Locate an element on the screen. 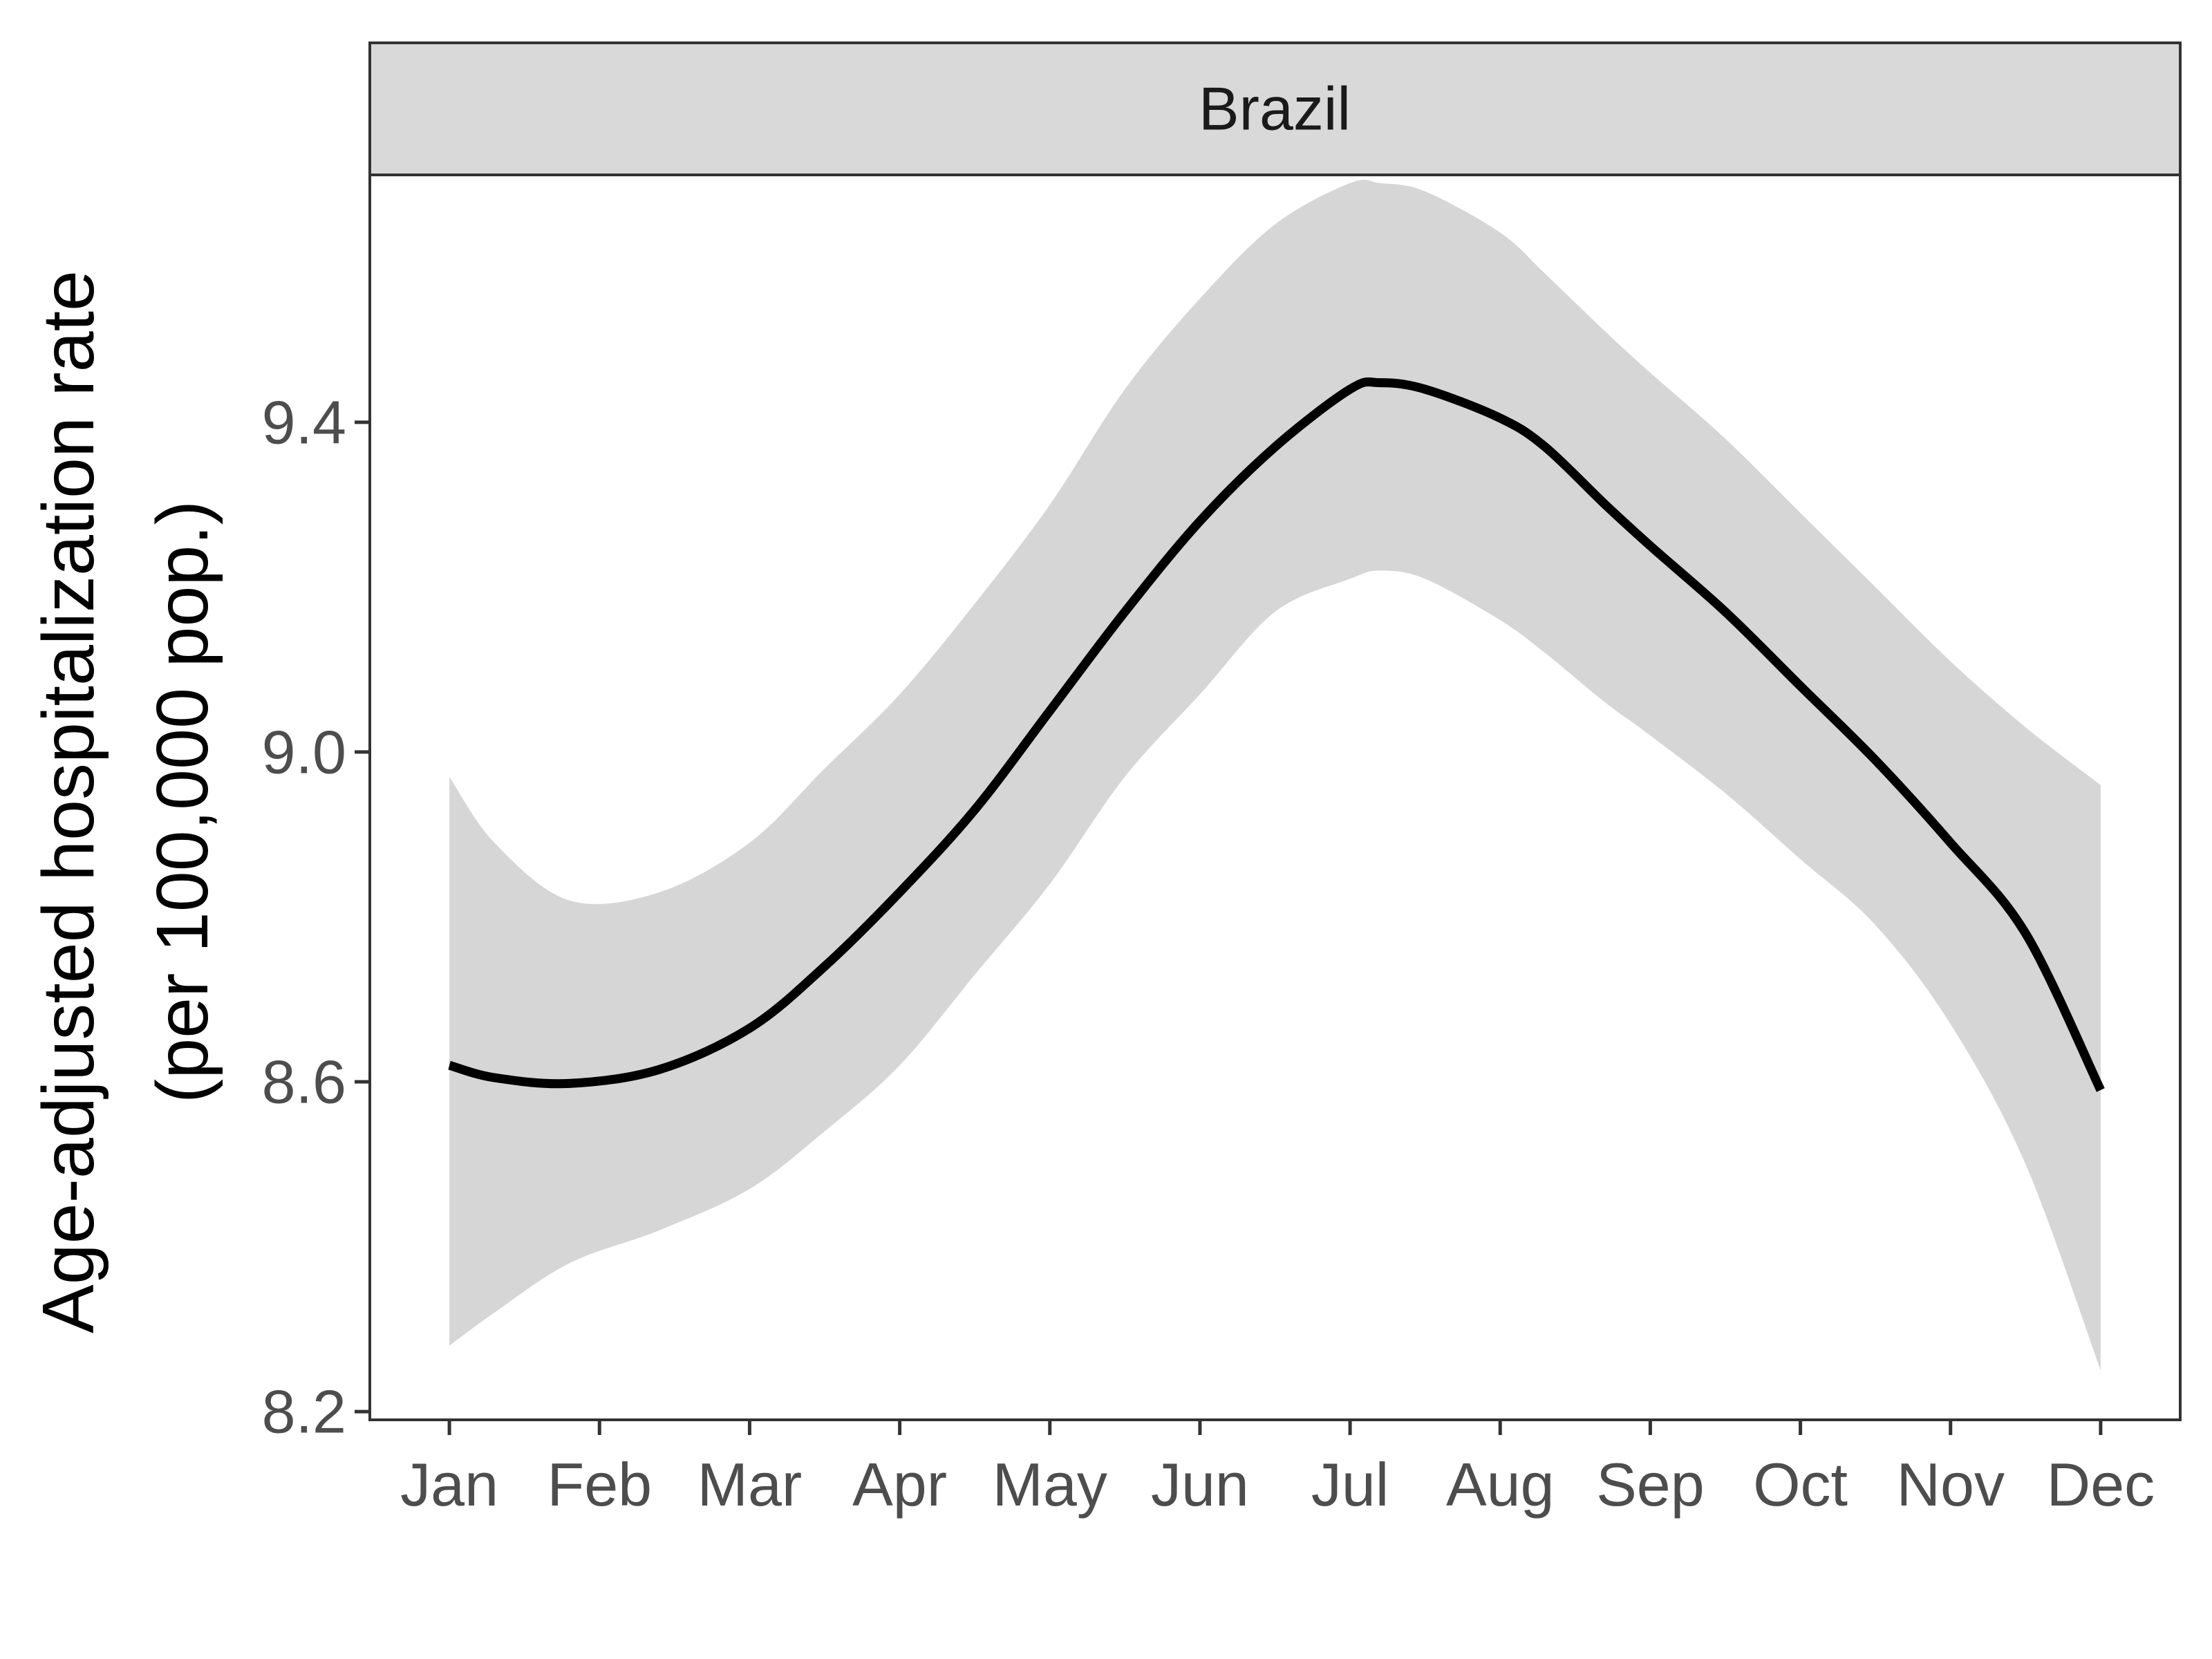  x-tick-label: Mar is located at coordinates (750, 1484).